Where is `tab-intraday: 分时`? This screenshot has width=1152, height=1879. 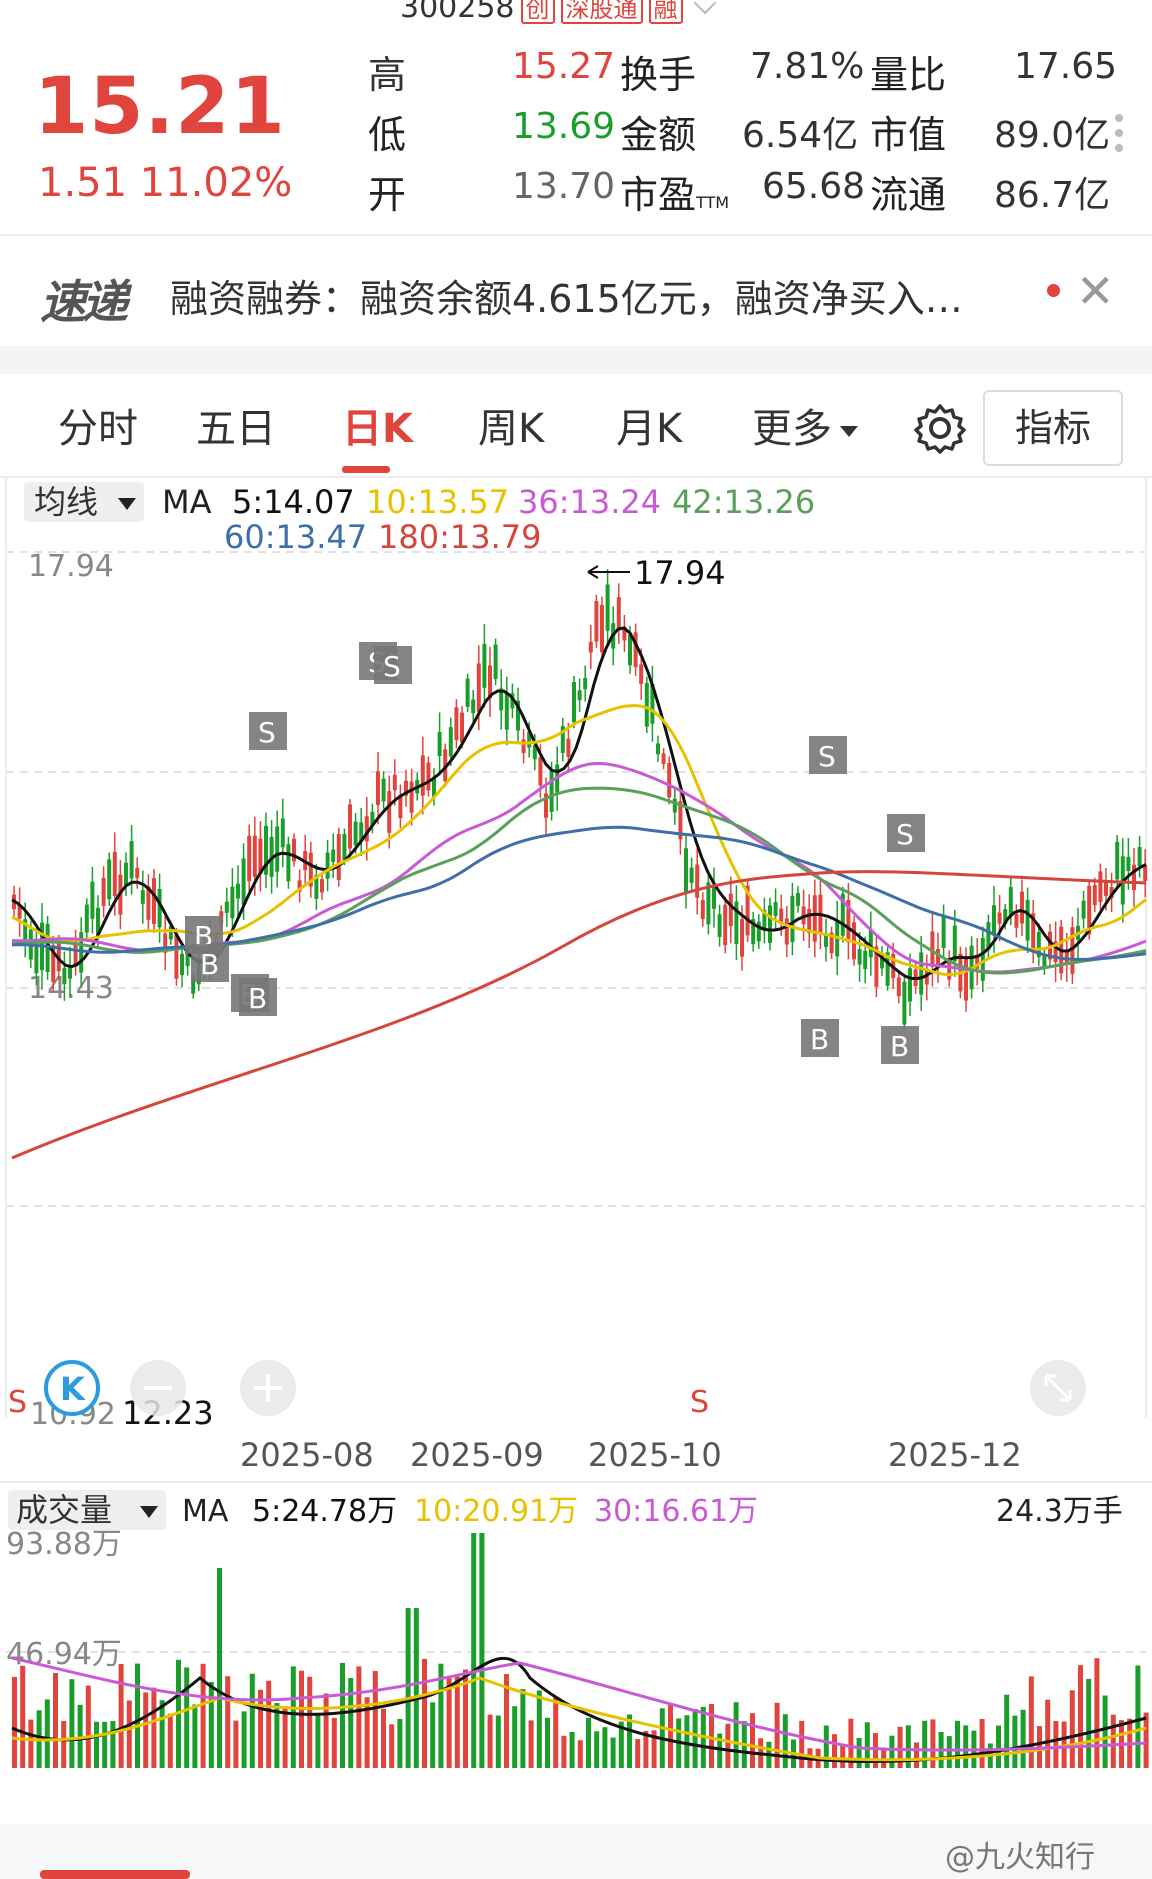 tab-intraday: 分时 is located at coordinates (98, 429).